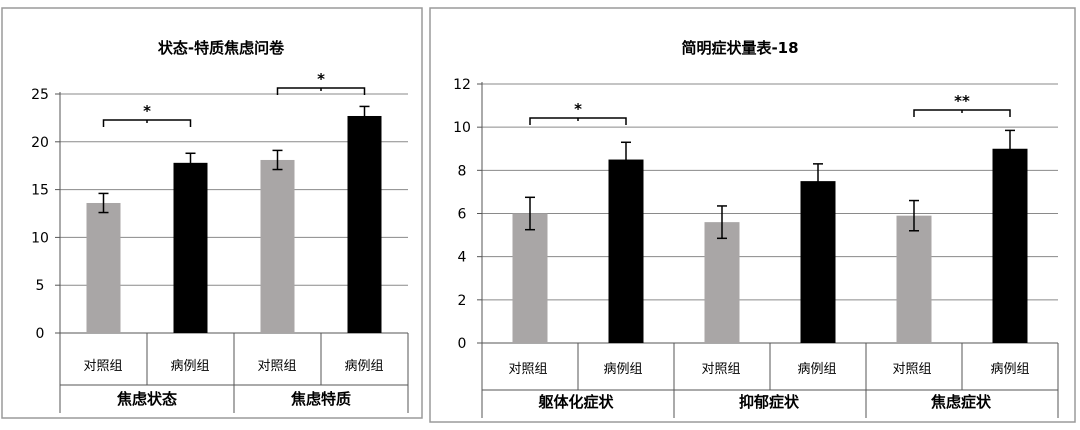 This screenshot has height=430, width=1080. Describe the element at coordinates (40, 286) in the screenshot. I see `y-tick-label: 5` at that location.